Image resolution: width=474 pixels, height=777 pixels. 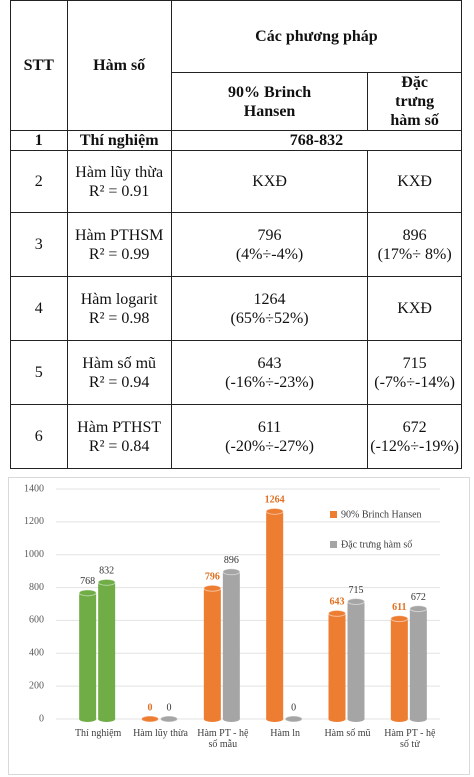 What do you see at coordinates (34, 554) in the screenshot?
I see `y-tick-label: 1000` at bounding box center [34, 554].